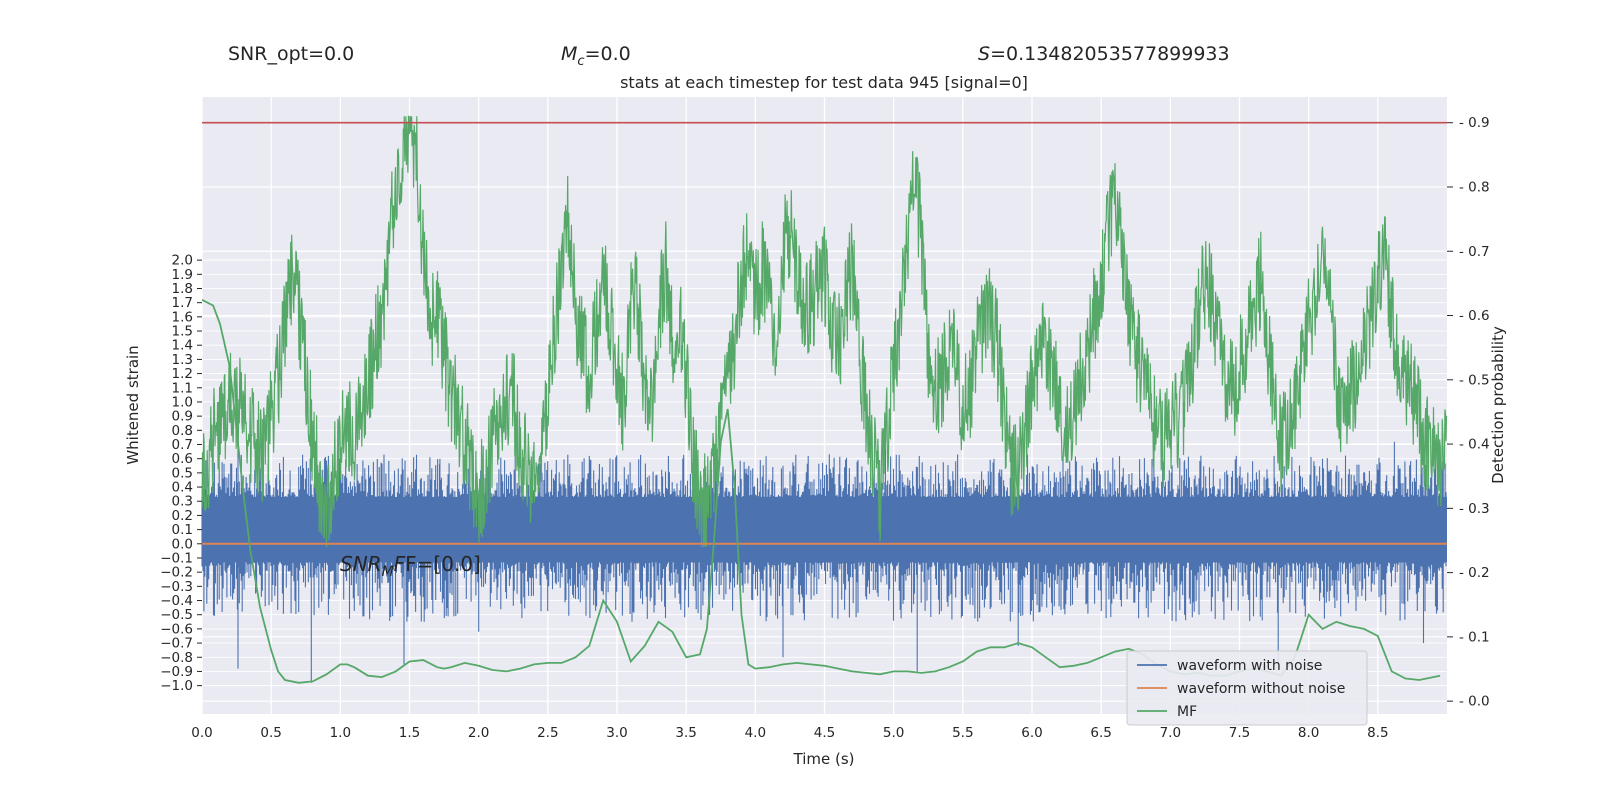 The width and height of the screenshot is (1600, 800). I want to click on score-label: S=0.13482053577899933, so click(1104, 54).